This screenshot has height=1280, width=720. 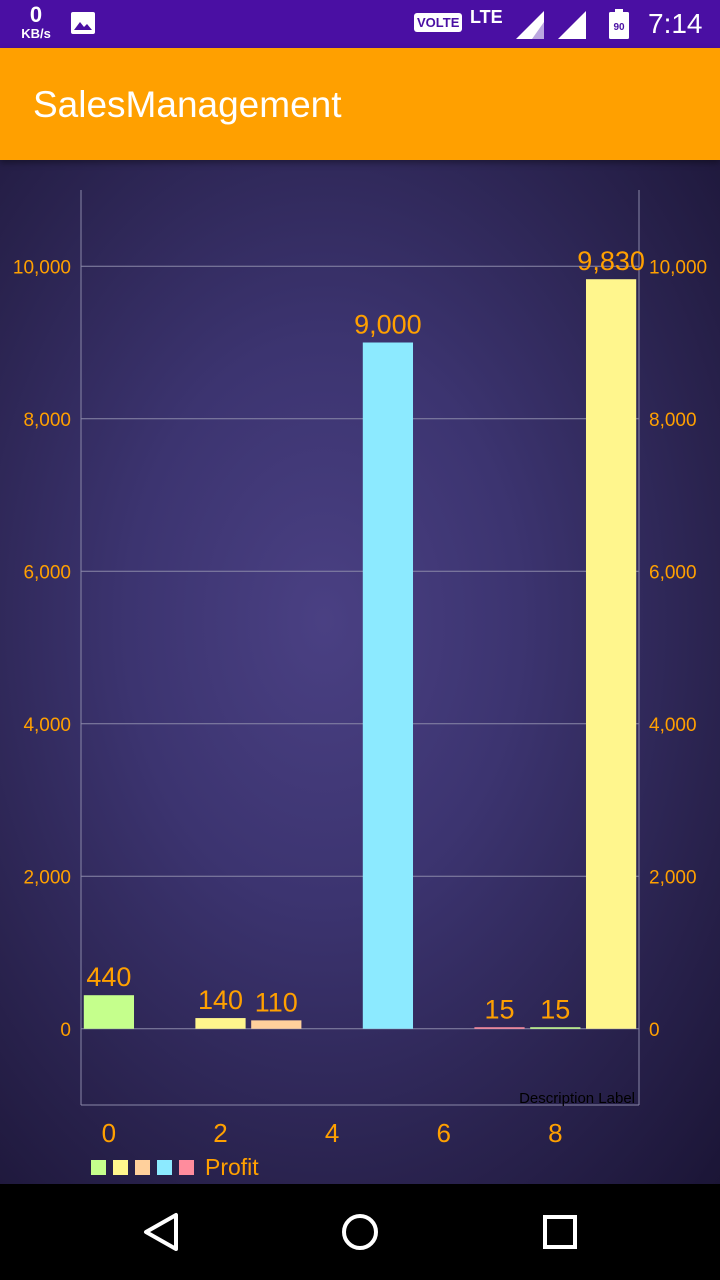 What do you see at coordinates (47, 877) in the screenshot?
I see `y-tick-label-left: 2,000` at bounding box center [47, 877].